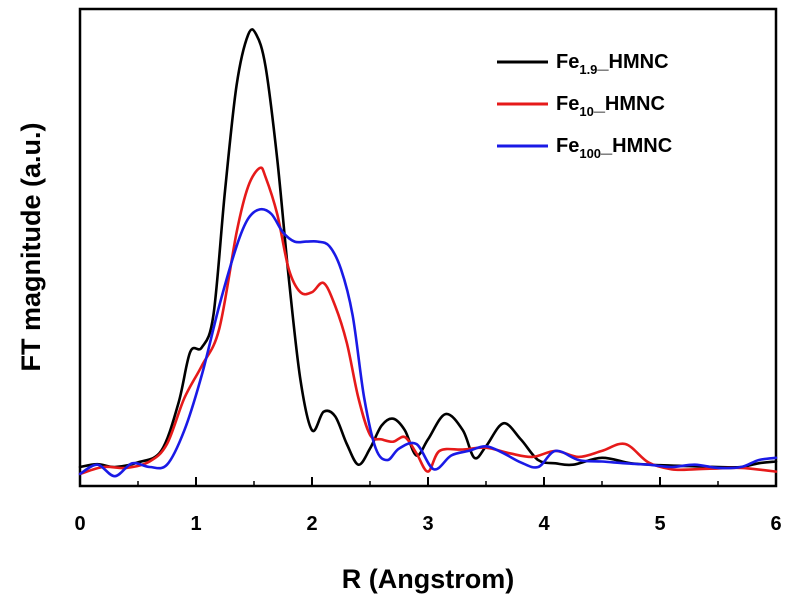 Image resolution: width=792 pixels, height=612 pixels. I want to click on legend-label: Fe1.9_HMNC, so click(612, 64).